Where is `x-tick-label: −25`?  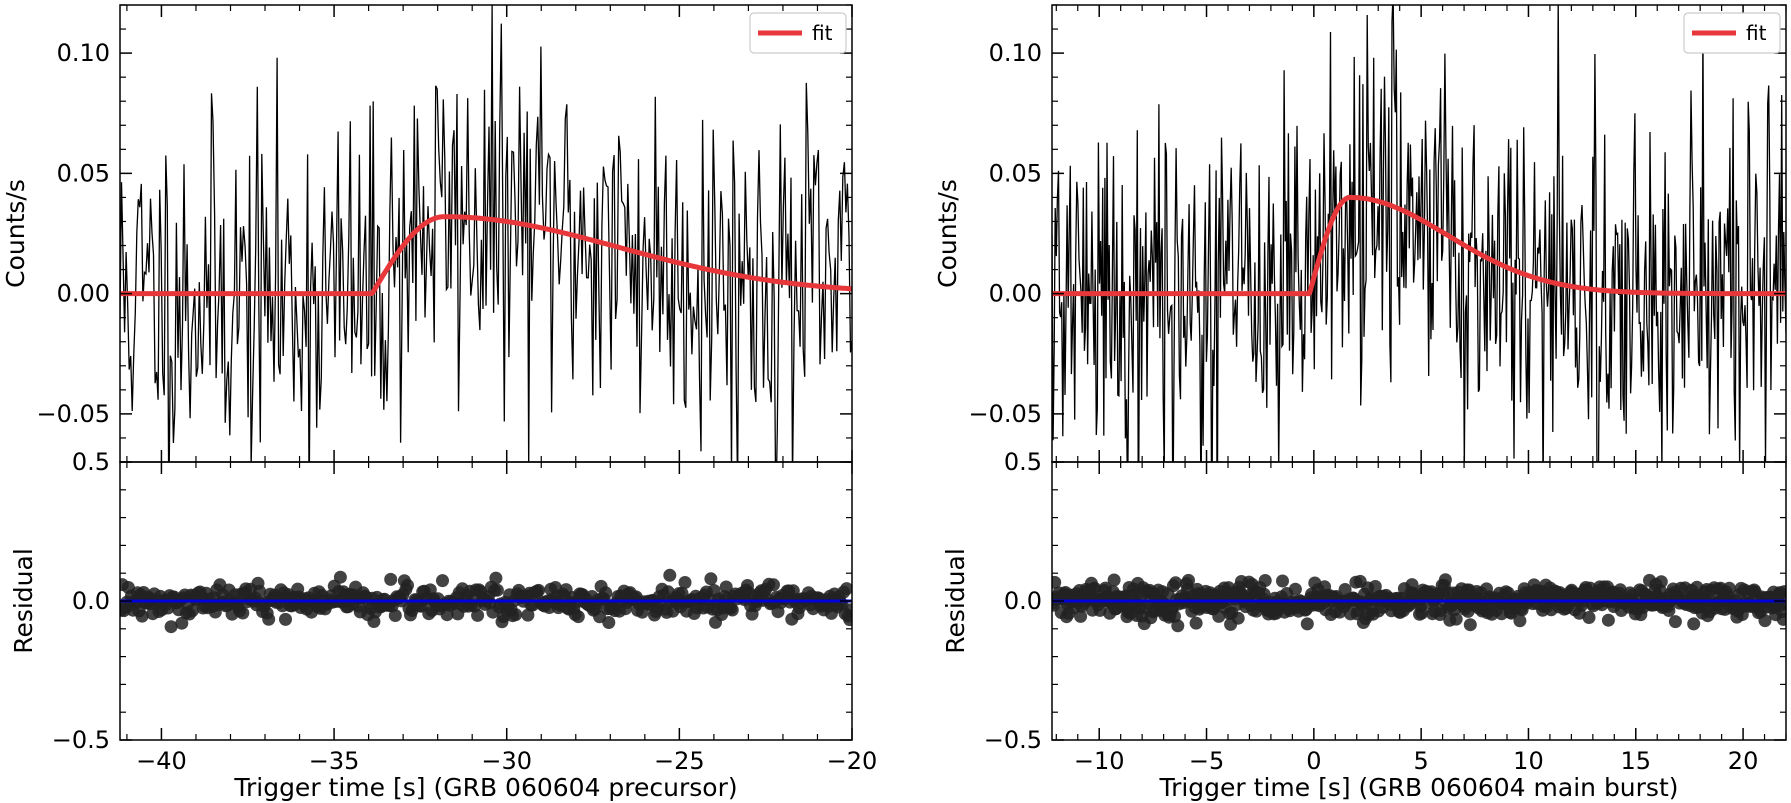
x-tick-label: −25 is located at coordinates (679, 761).